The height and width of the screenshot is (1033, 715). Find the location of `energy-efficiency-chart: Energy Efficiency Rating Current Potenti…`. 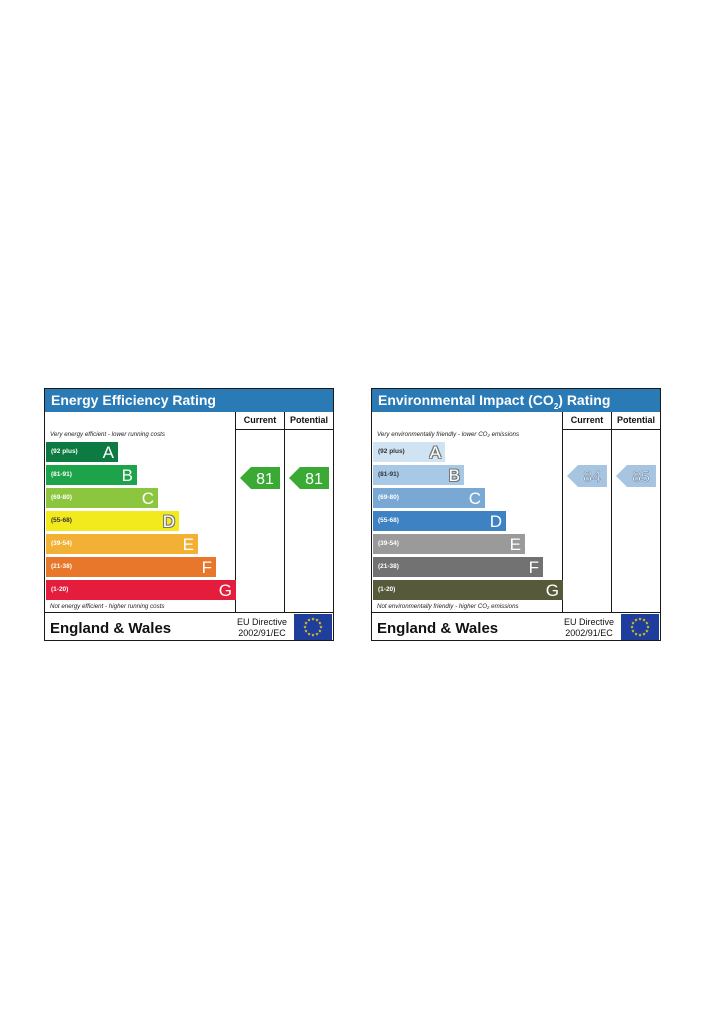

energy-efficiency-chart: Energy Efficiency Rating Current Potenti… is located at coordinates (189, 514).